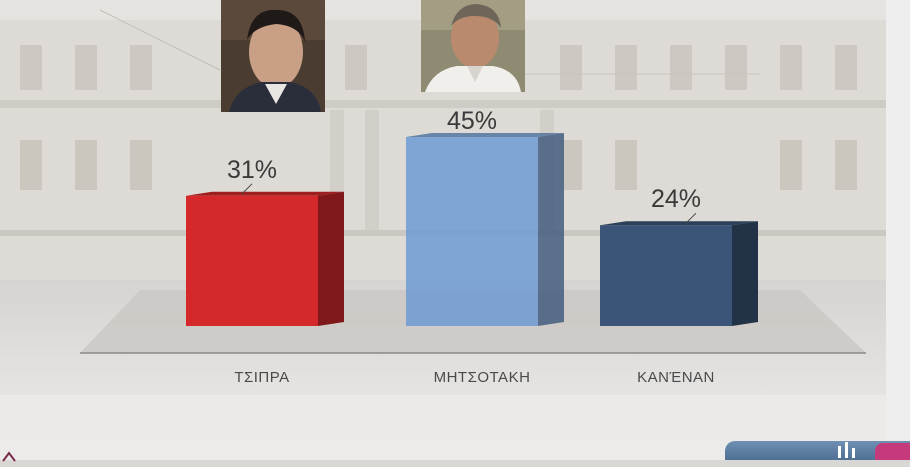  I want to click on category-label-3: ΚΑΝΈΝΑΝ, so click(676, 377).